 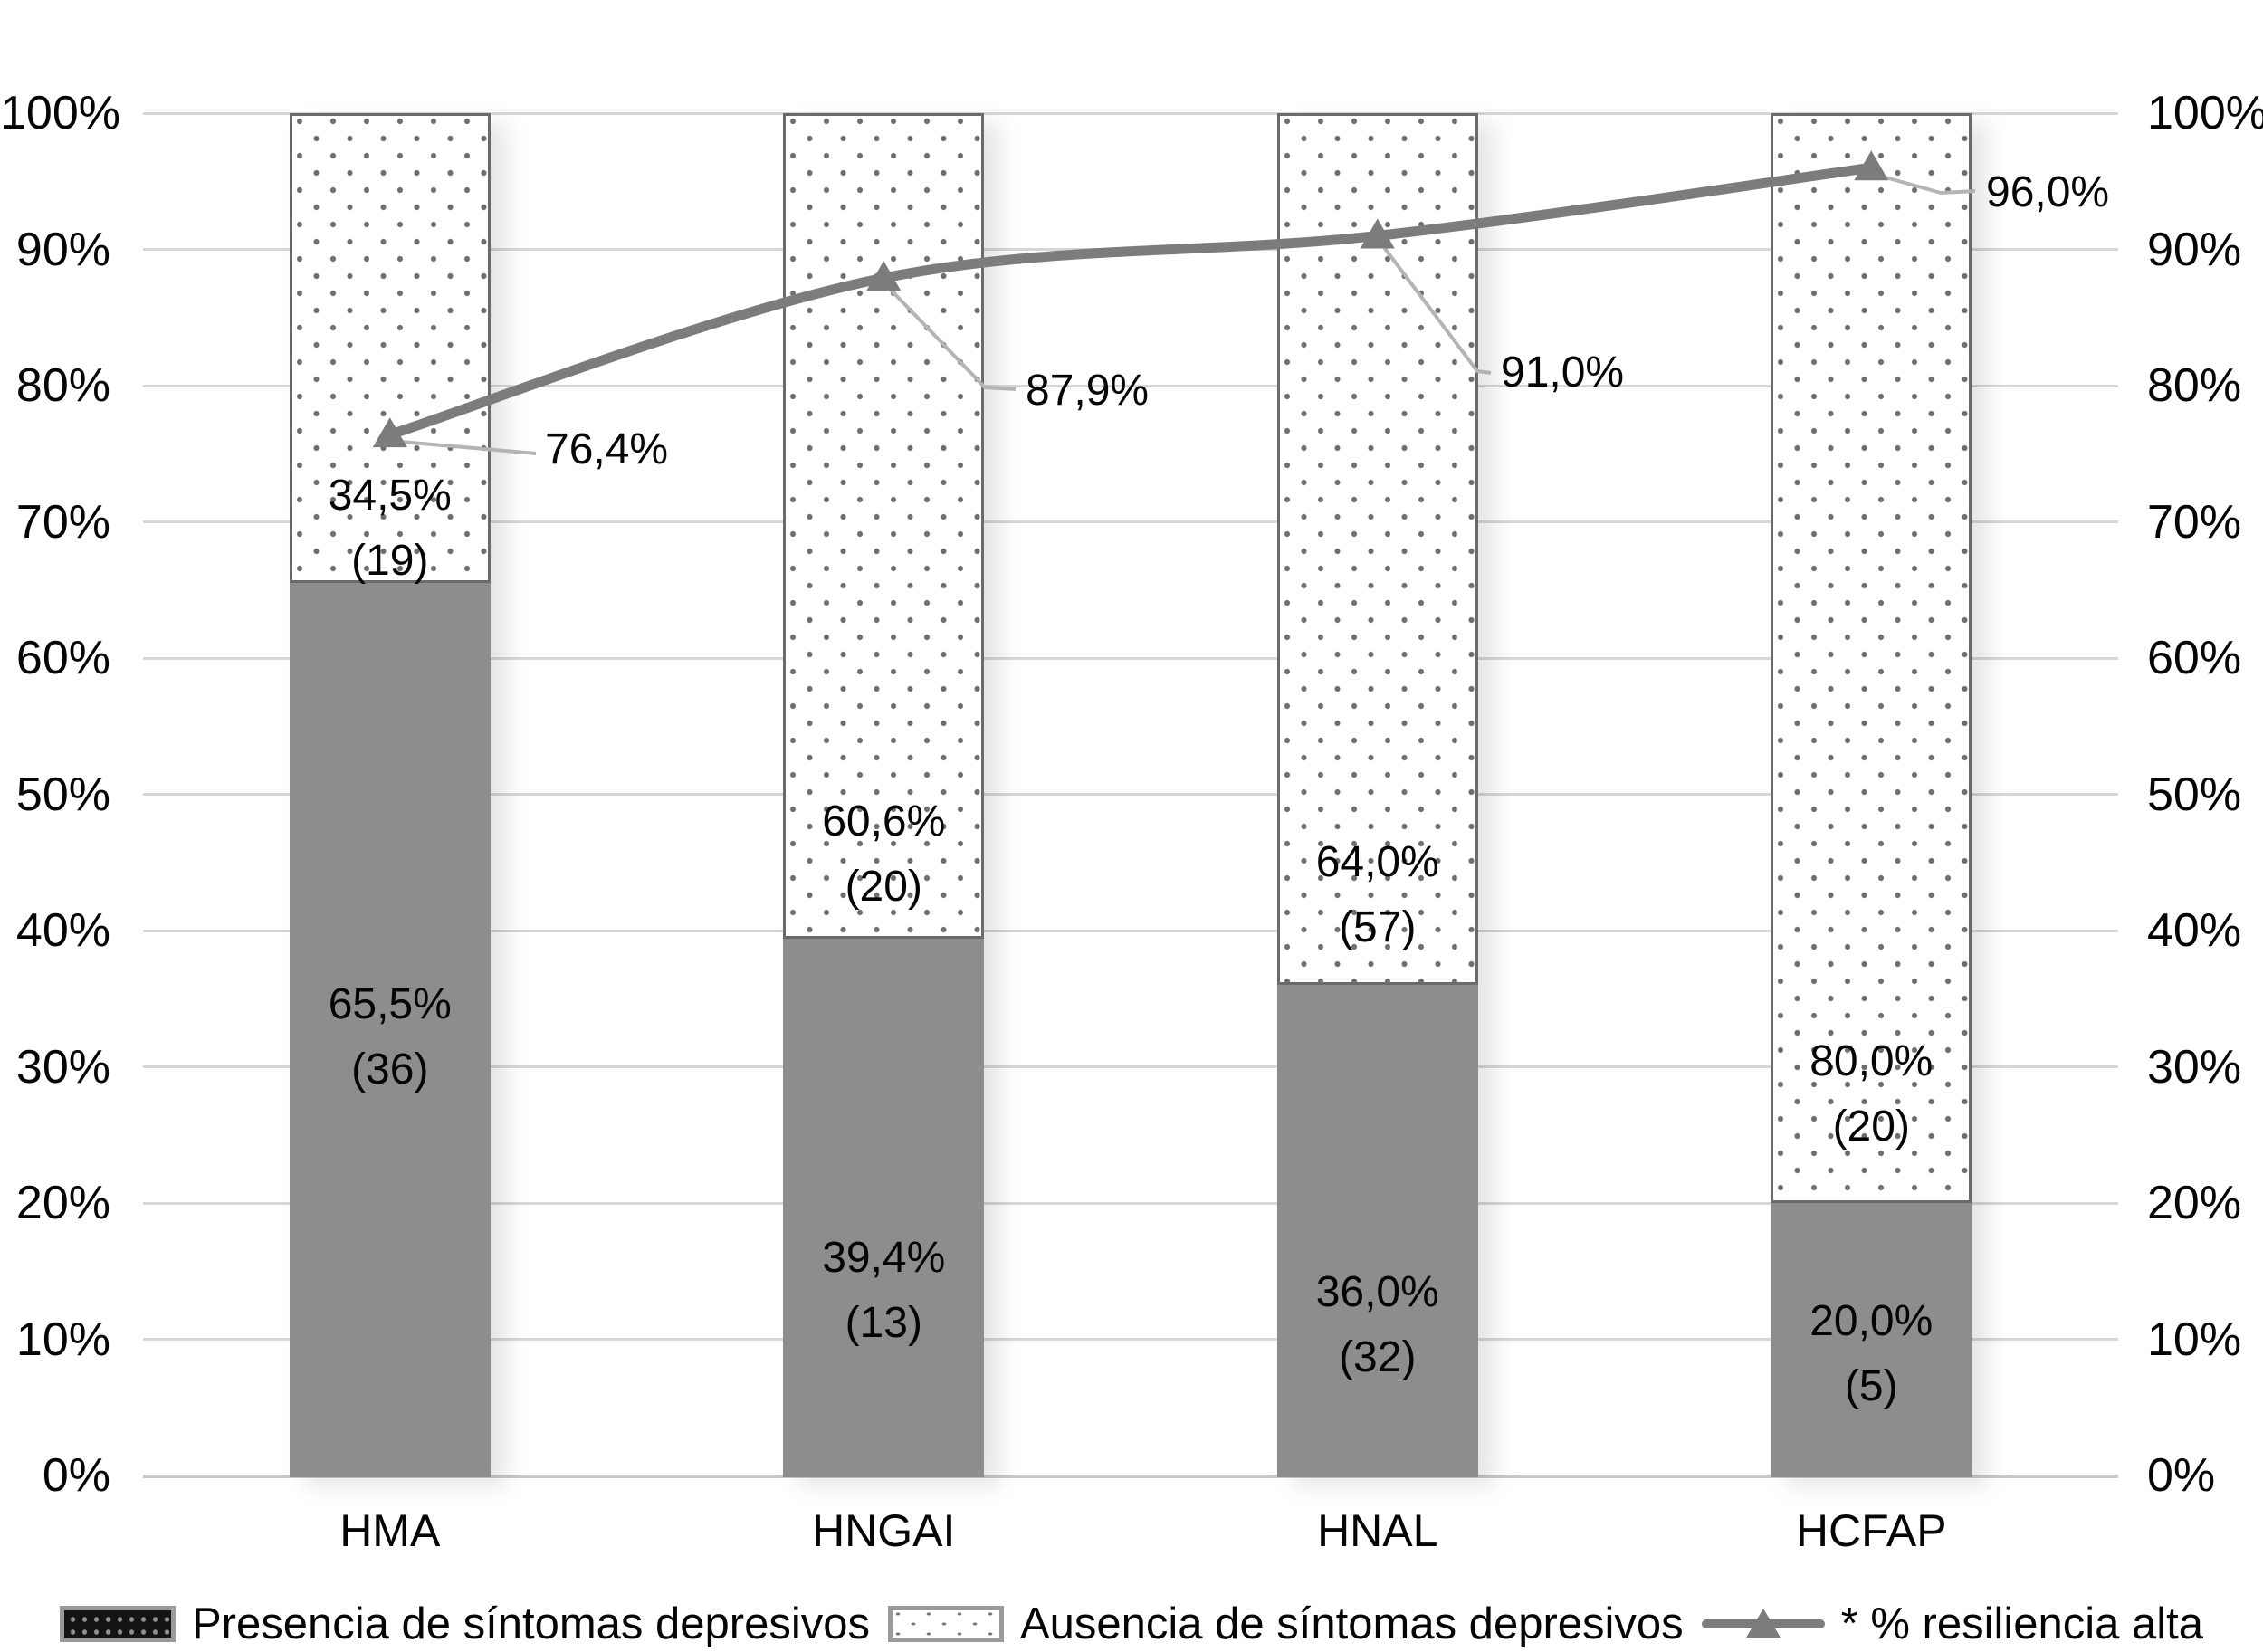 What do you see at coordinates (1351, 1623) in the screenshot?
I see `legend-label-ausencia: Ausencia de síntomas depresivos` at bounding box center [1351, 1623].